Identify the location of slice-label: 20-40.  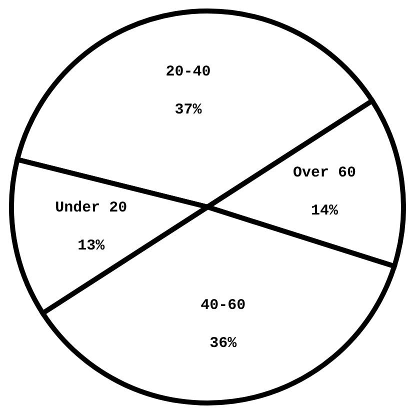
(188, 72).